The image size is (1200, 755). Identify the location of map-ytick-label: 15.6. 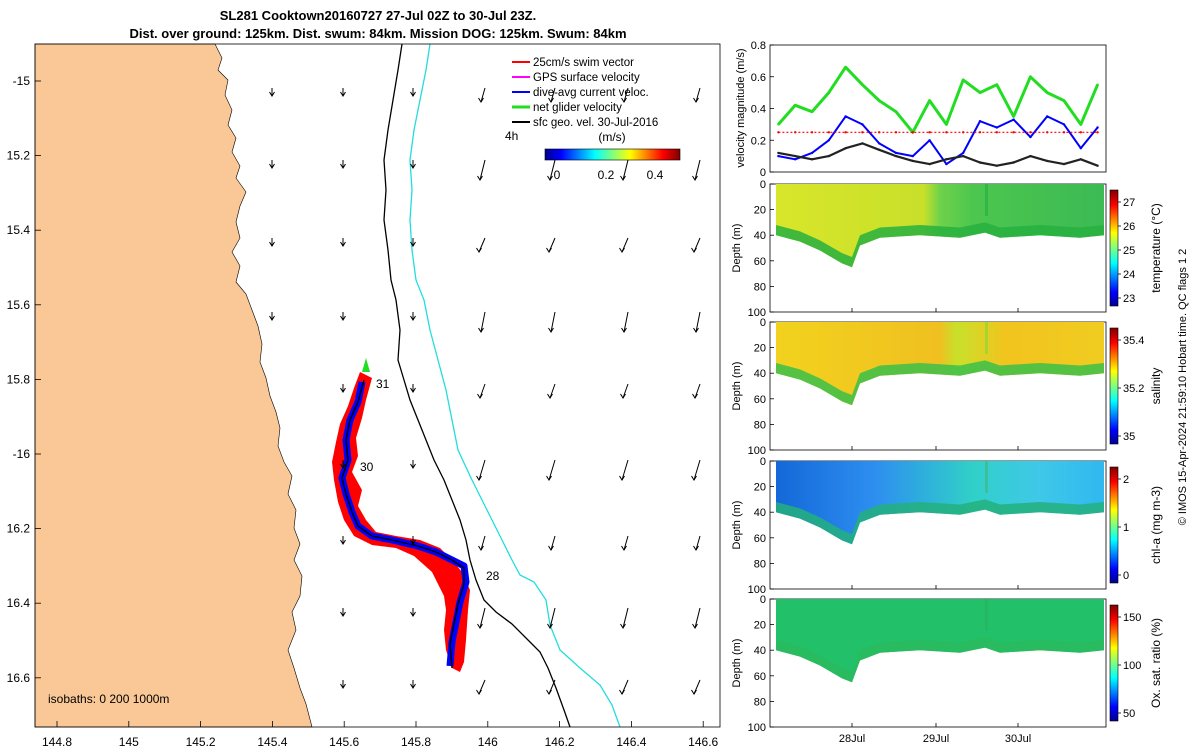
(19, 305).